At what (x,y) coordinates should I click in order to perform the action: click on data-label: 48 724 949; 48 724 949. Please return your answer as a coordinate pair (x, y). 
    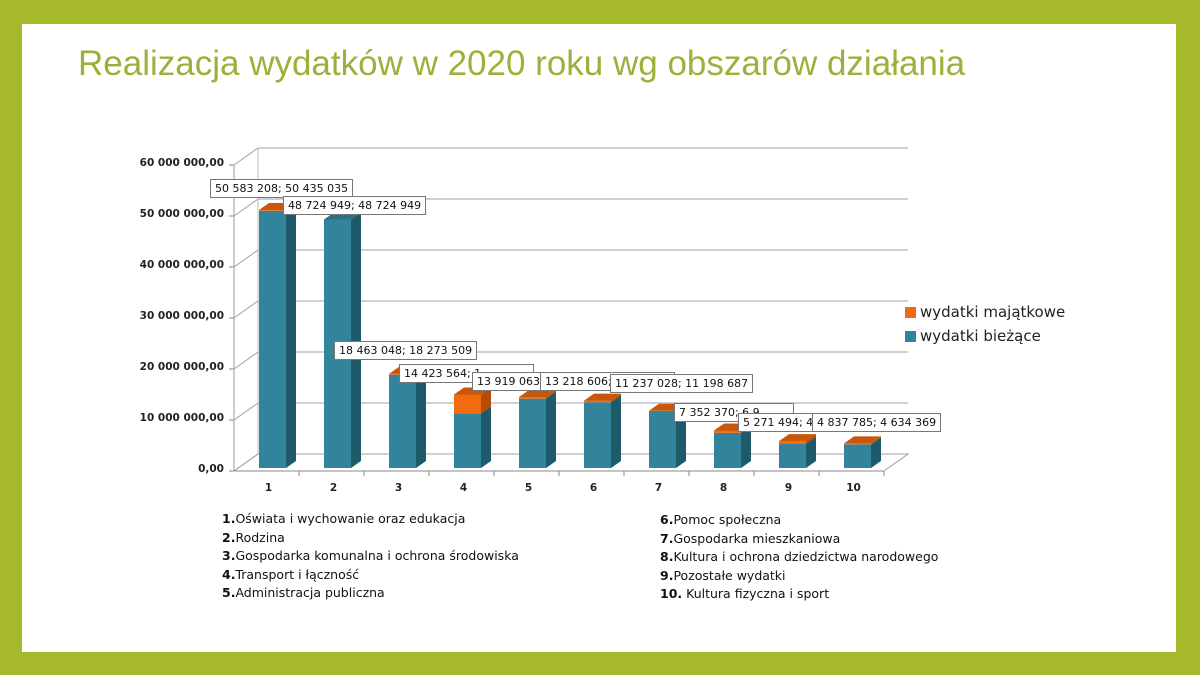
    Looking at the image, I should click on (355, 205).